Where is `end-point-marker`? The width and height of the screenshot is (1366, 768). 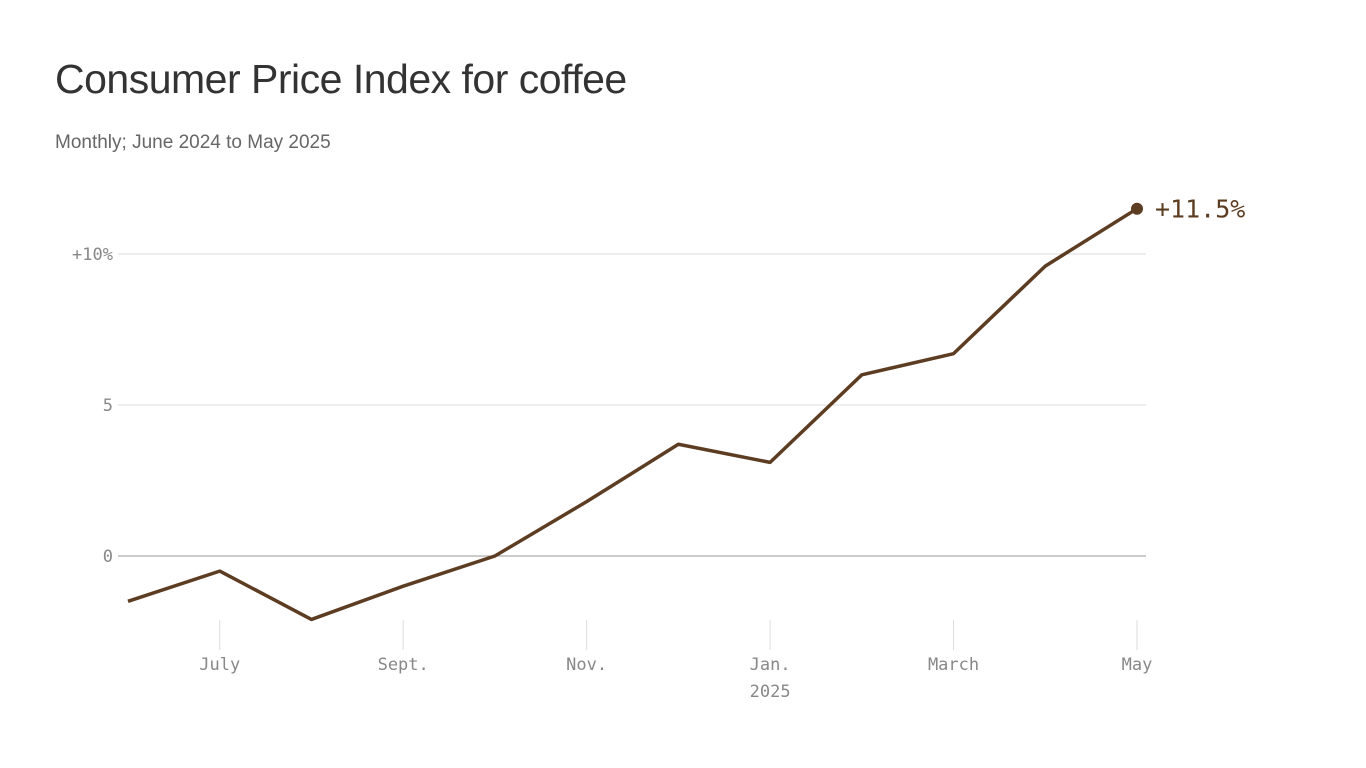
end-point-marker is located at coordinates (1137, 208).